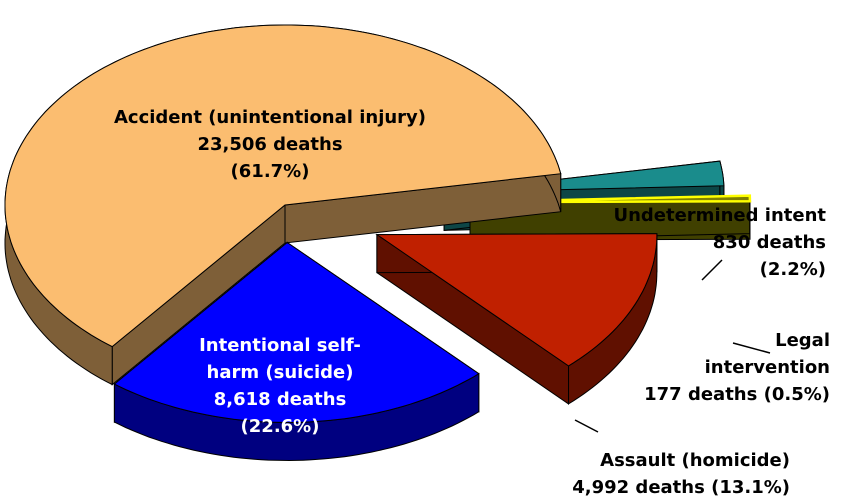 The height and width of the screenshot is (501, 844). Describe the element at coordinates (700, 394) in the screenshot. I see `deaths-label: 177 deaths` at that location.